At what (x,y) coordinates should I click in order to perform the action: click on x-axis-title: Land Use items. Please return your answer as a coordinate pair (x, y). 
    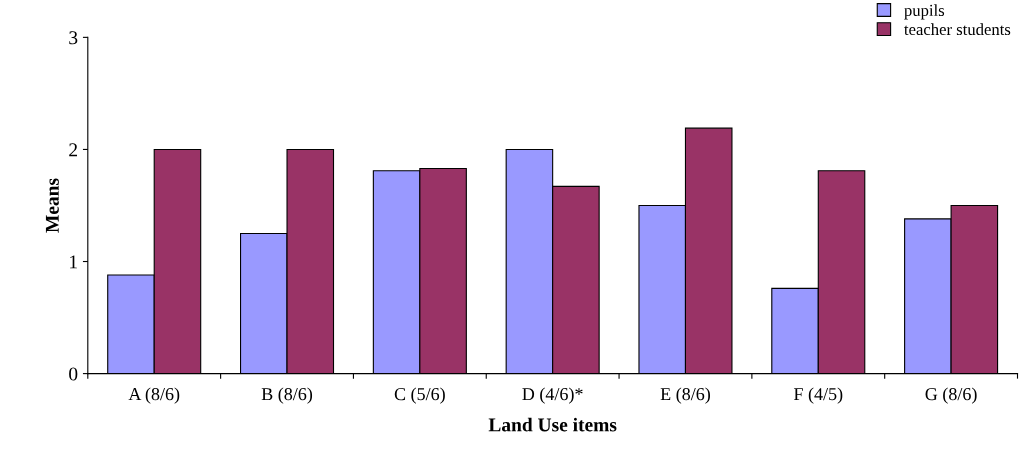
    Looking at the image, I should click on (552, 424).